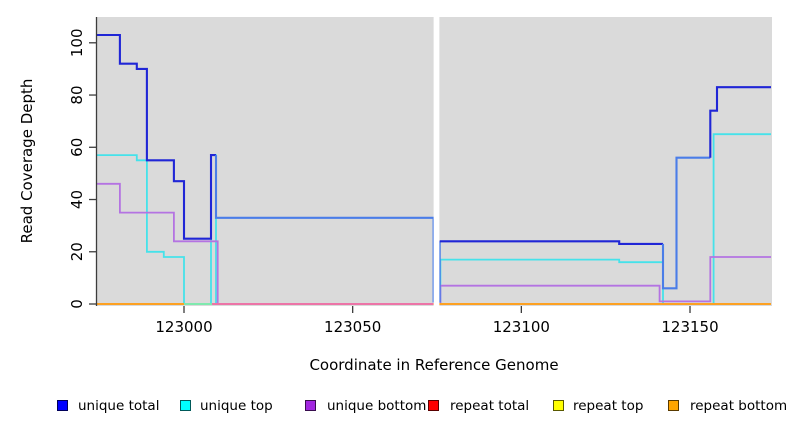 Image resolution: width=792 pixels, height=432 pixels. I want to click on x-tick-label: 123050, so click(352, 327).